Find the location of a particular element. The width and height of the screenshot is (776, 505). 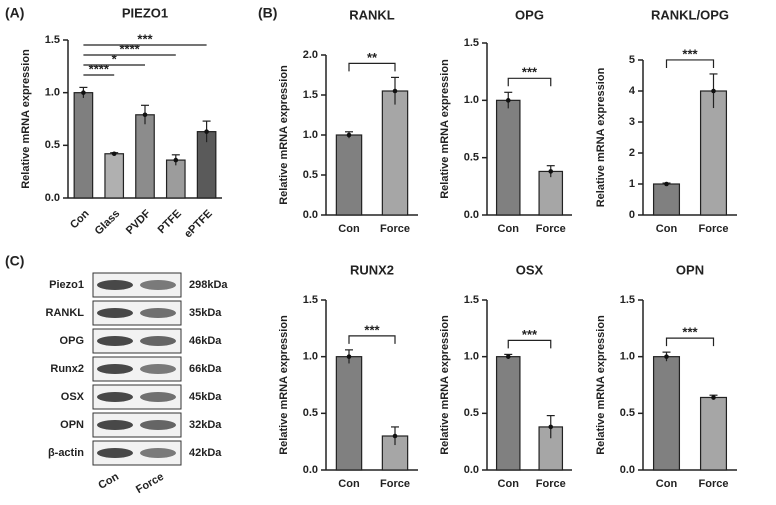

size-label: 42kDa is located at coordinates (205, 453).